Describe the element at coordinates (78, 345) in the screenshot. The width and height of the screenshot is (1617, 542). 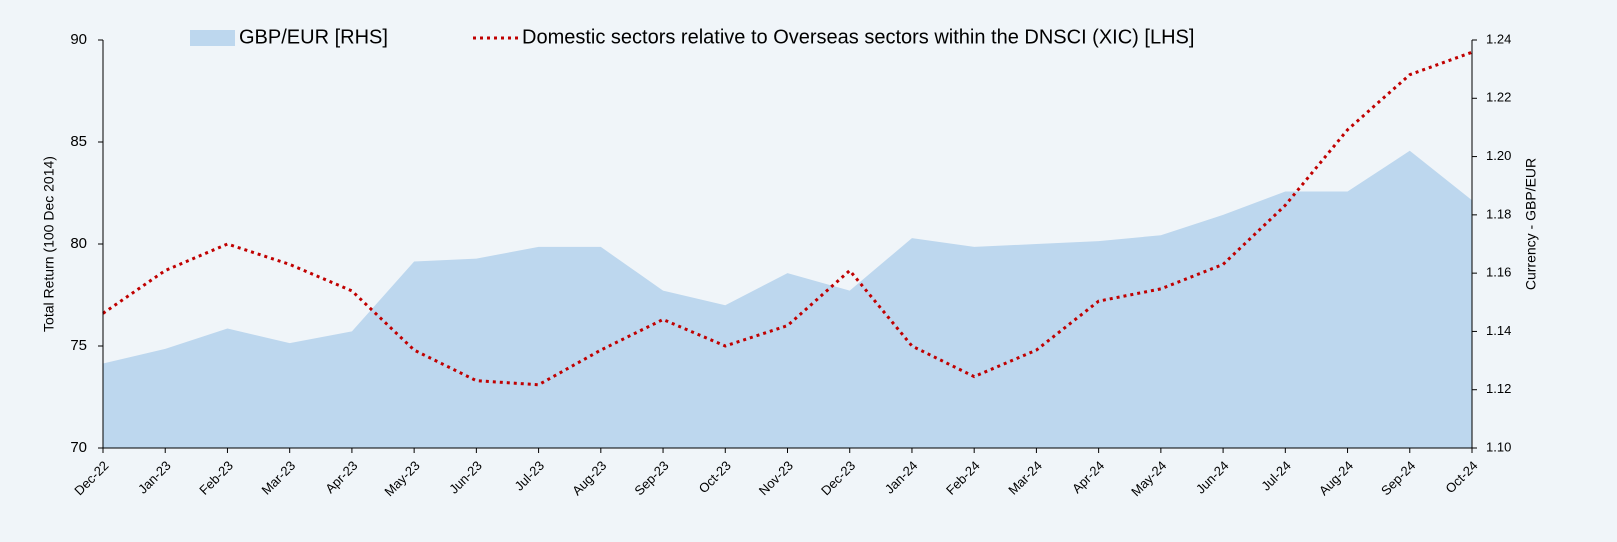
I see `y-tick-label: 75` at that location.